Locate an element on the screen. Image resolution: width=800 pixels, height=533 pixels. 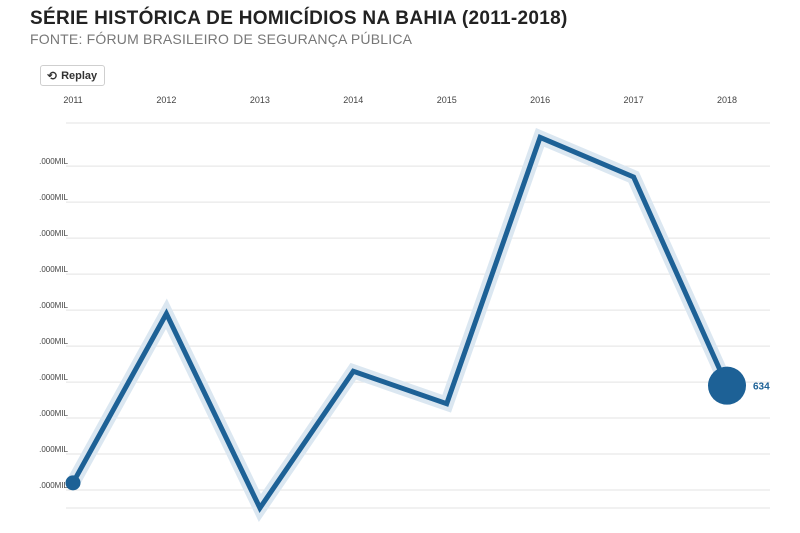
start-point is located at coordinates (73, 483).